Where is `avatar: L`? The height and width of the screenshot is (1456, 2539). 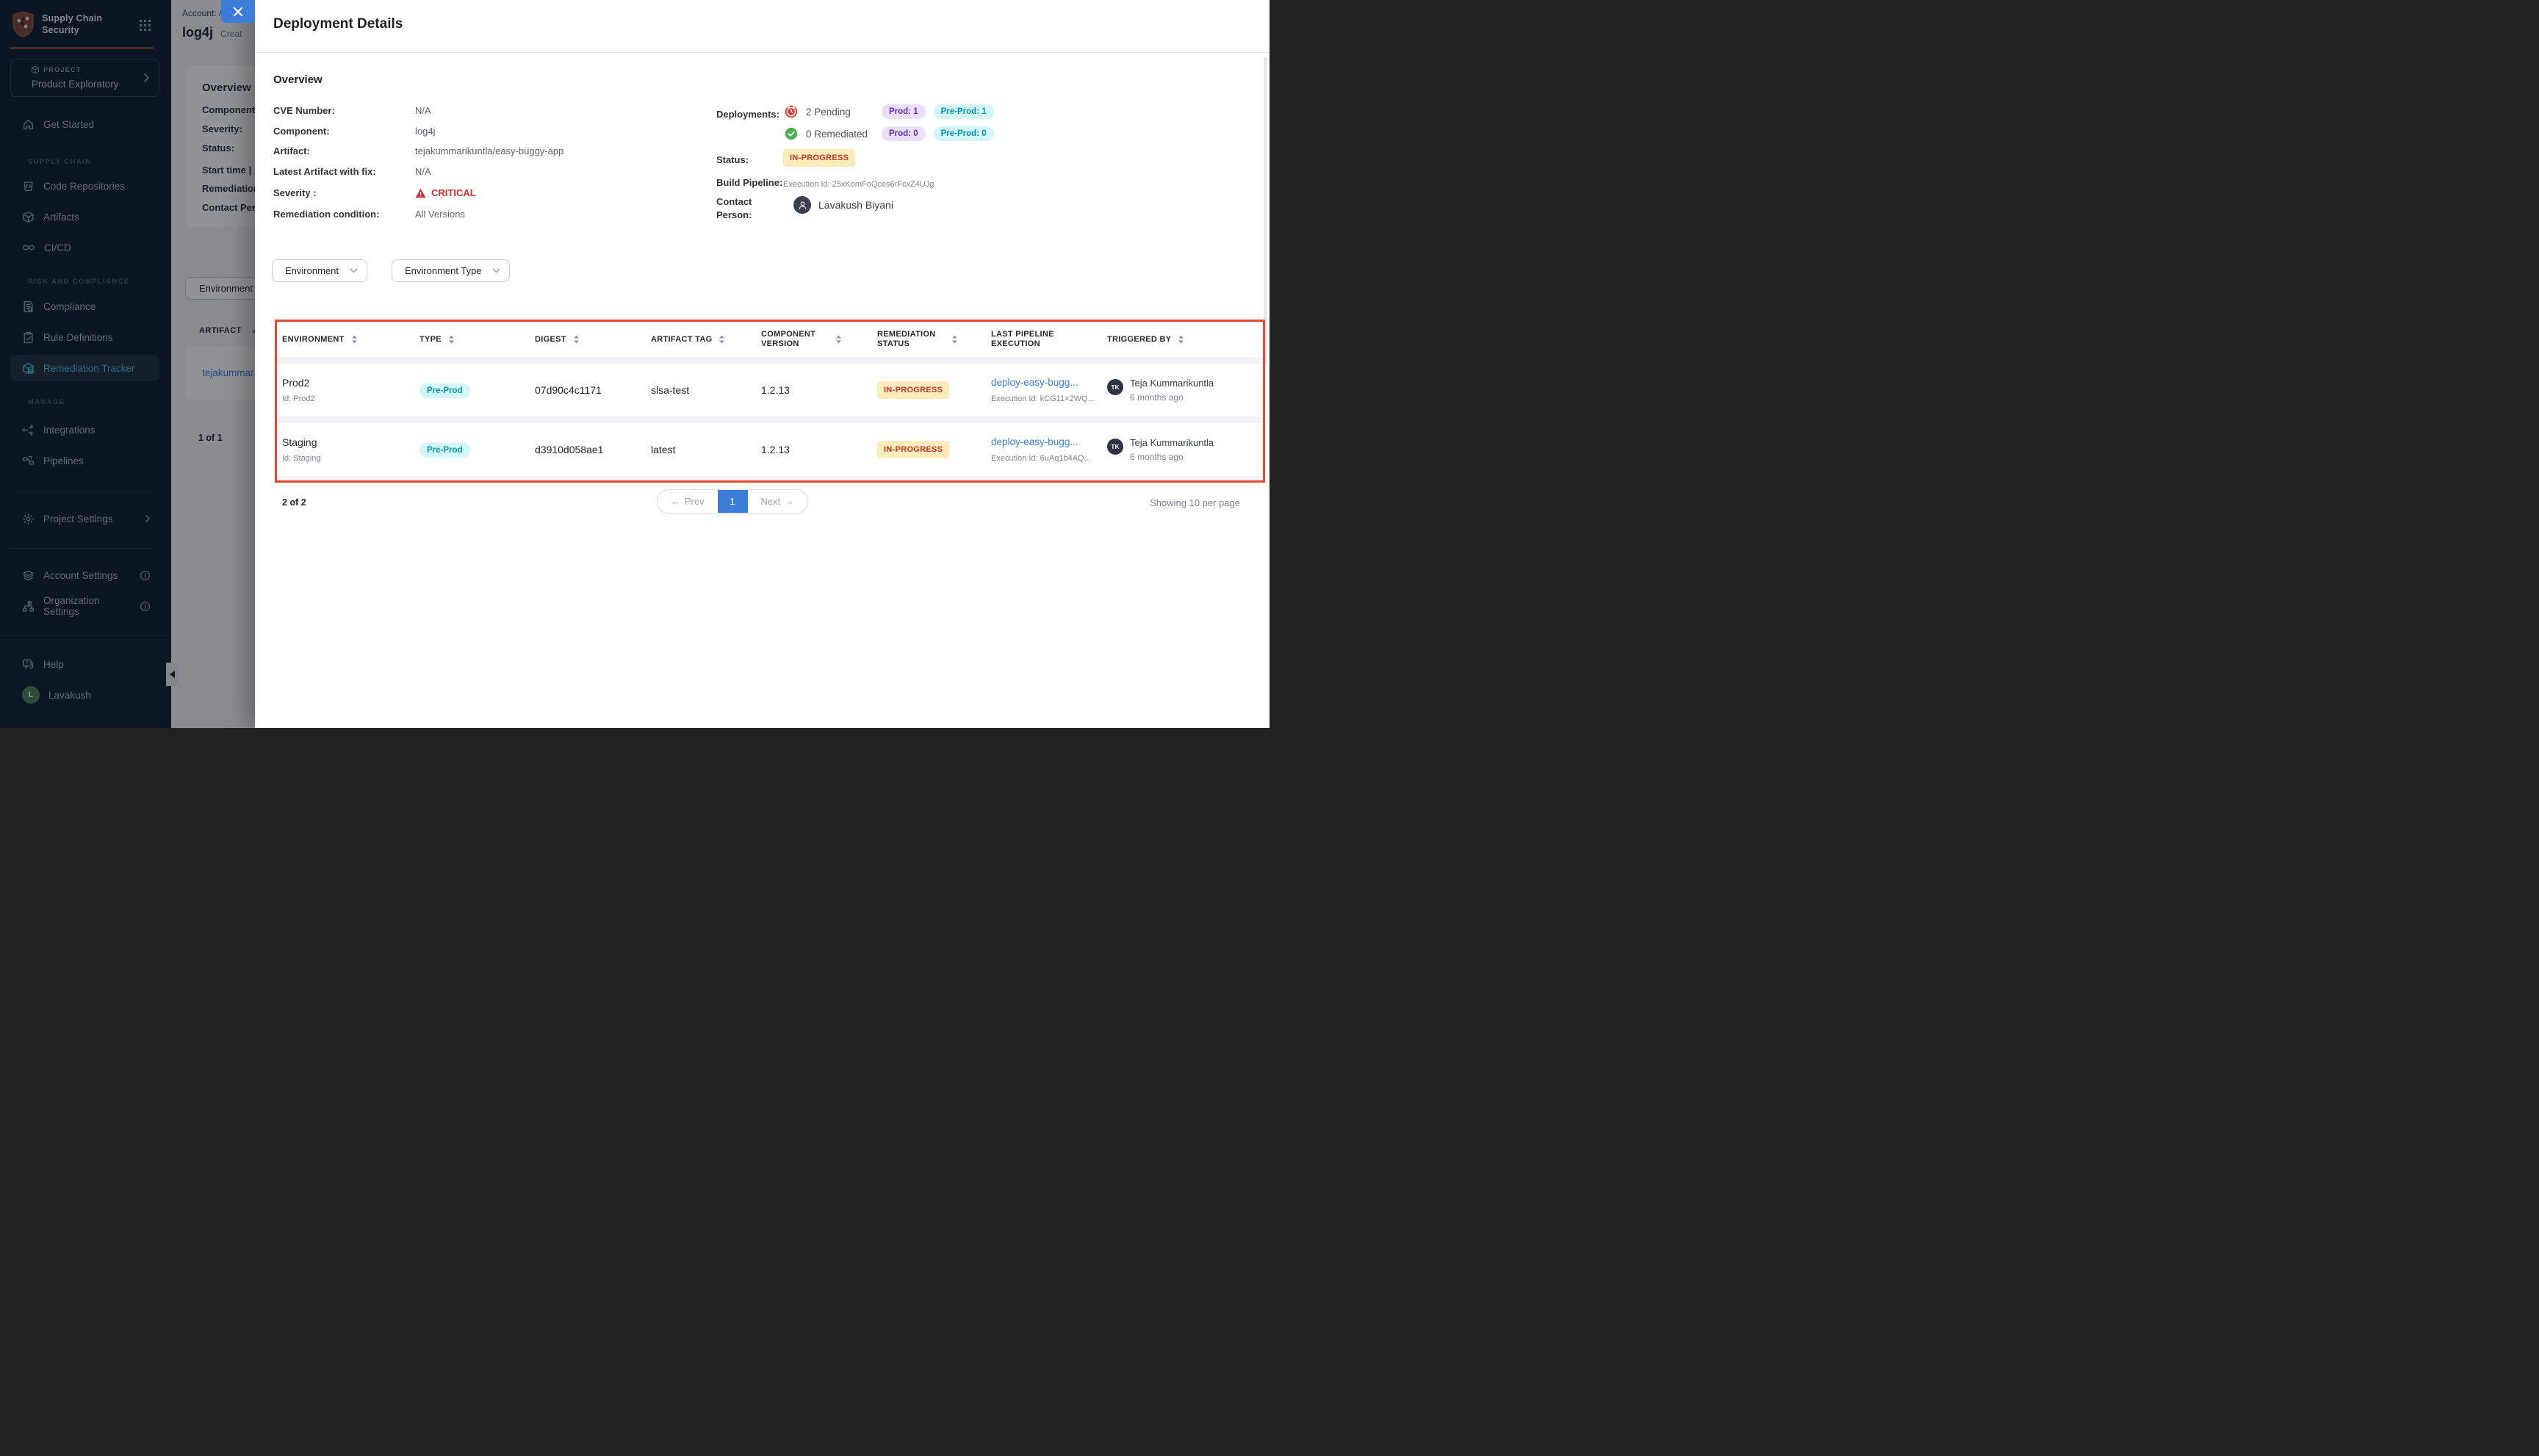 avatar: L is located at coordinates (31, 695).